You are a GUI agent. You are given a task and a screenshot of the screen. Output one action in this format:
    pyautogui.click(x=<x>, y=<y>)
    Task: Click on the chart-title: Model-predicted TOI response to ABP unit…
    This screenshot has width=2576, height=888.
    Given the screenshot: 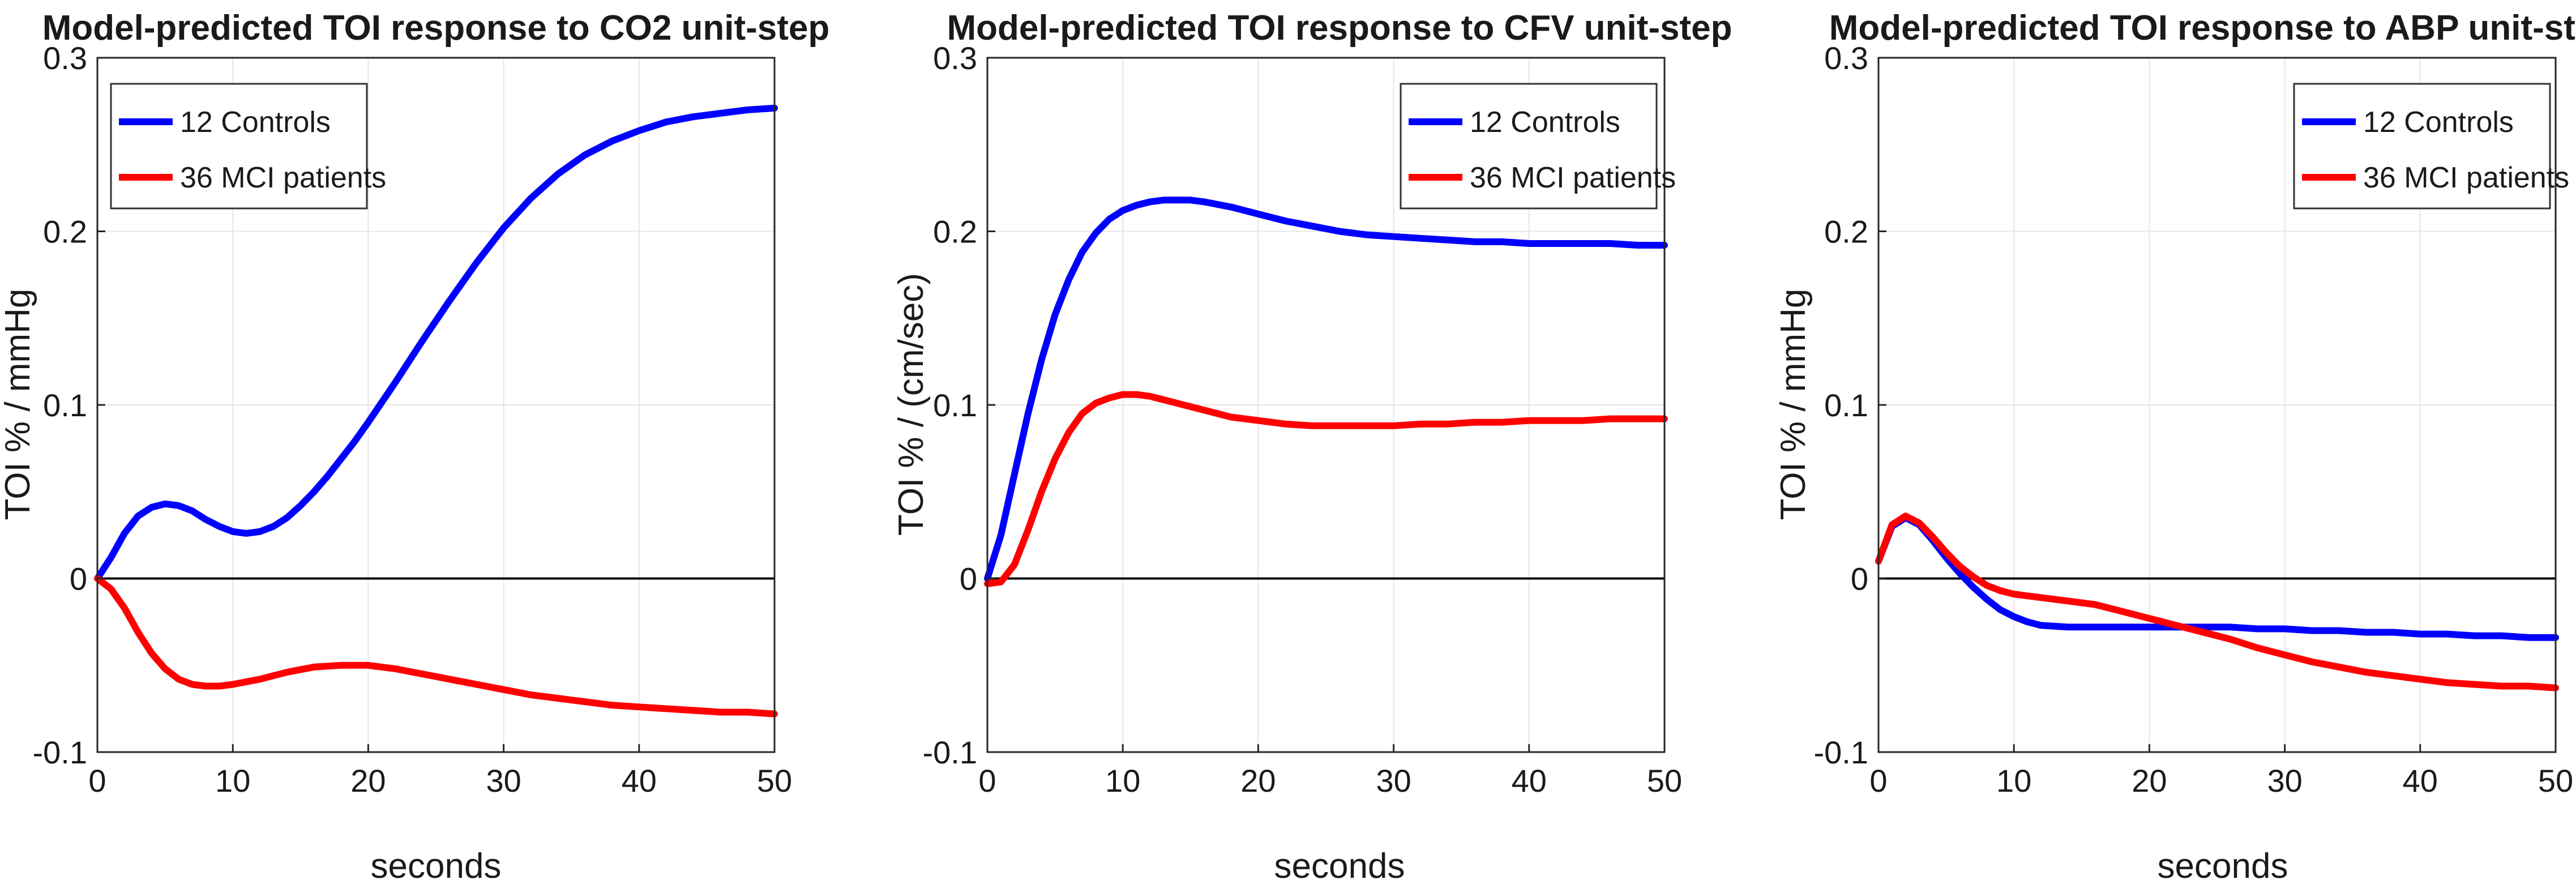 What is the action you would take?
    pyautogui.click(x=2202, y=28)
    